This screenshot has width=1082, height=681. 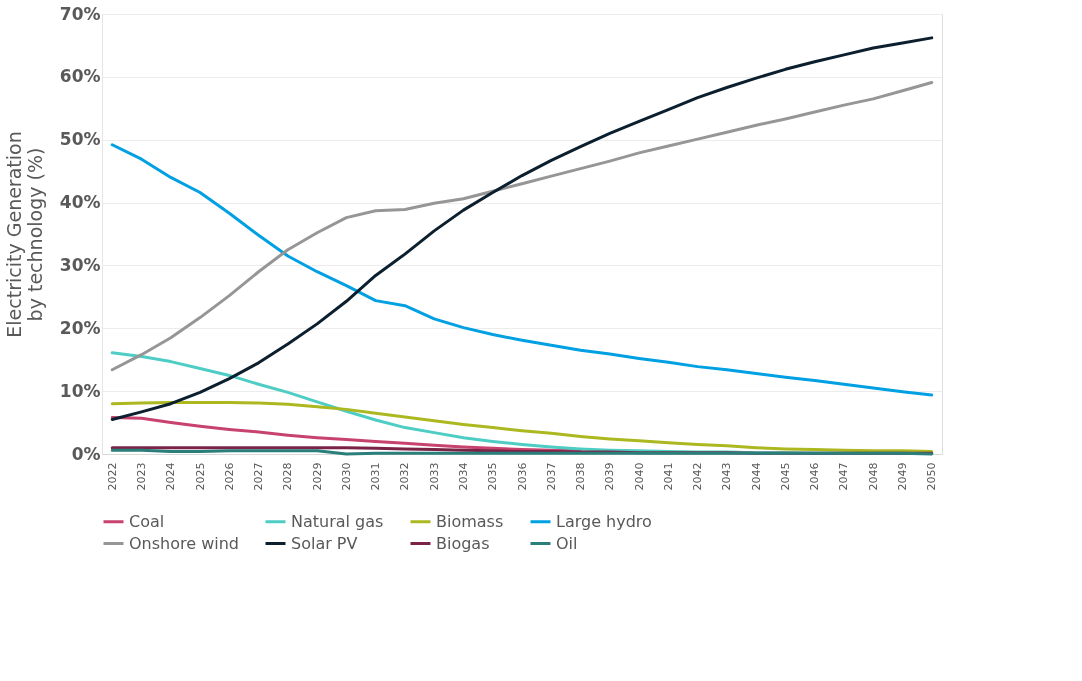 I want to click on legend-label: Biomass, so click(x=470, y=521).